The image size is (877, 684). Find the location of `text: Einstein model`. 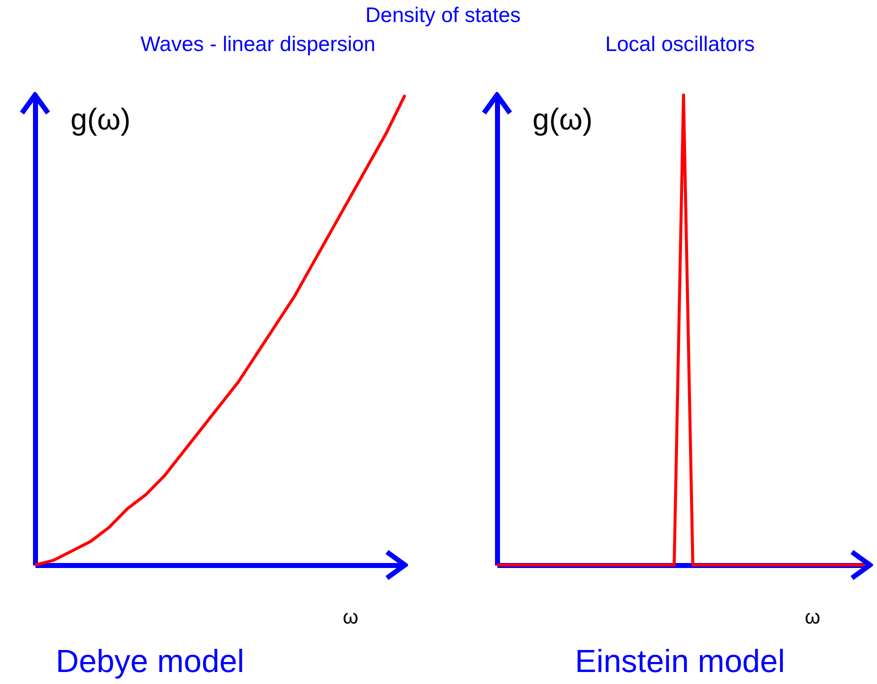

text: Einstein model is located at coordinates (680, 661).